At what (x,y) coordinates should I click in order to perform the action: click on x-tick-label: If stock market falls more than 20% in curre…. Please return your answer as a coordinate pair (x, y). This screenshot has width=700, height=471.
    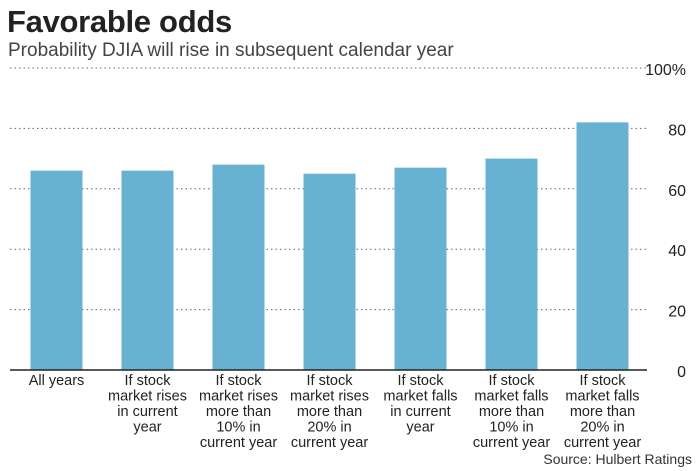
    Looking at the image, I should click on (603, 412).